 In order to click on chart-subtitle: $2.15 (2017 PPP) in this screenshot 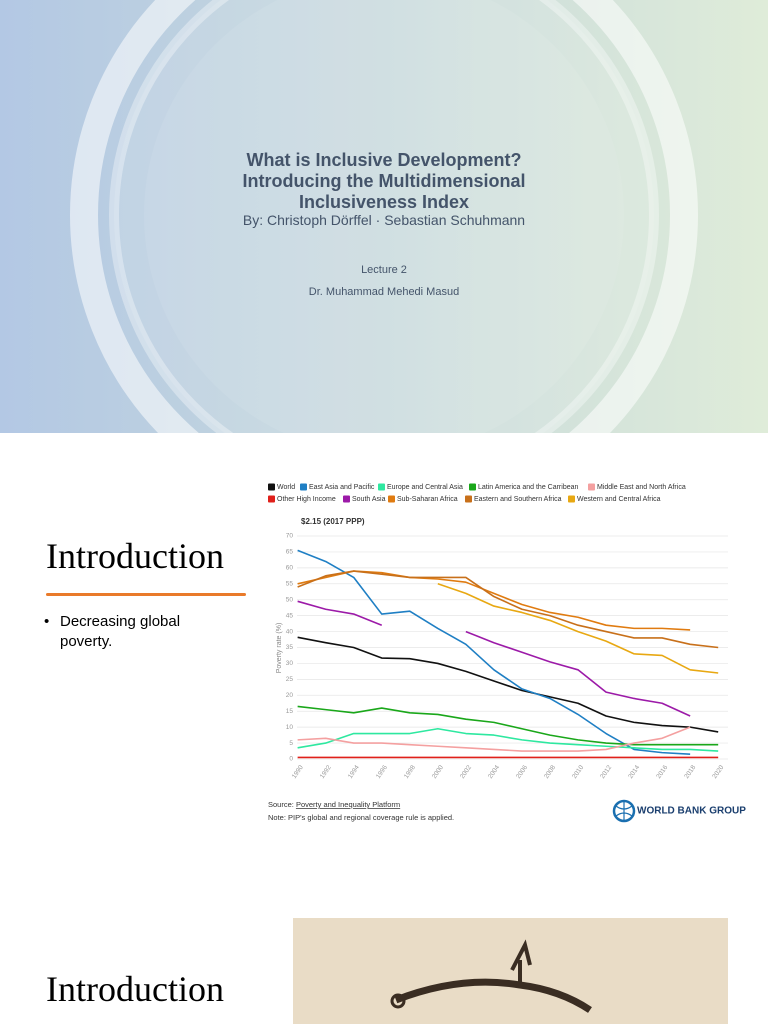, I will do `click(333, 521)`.